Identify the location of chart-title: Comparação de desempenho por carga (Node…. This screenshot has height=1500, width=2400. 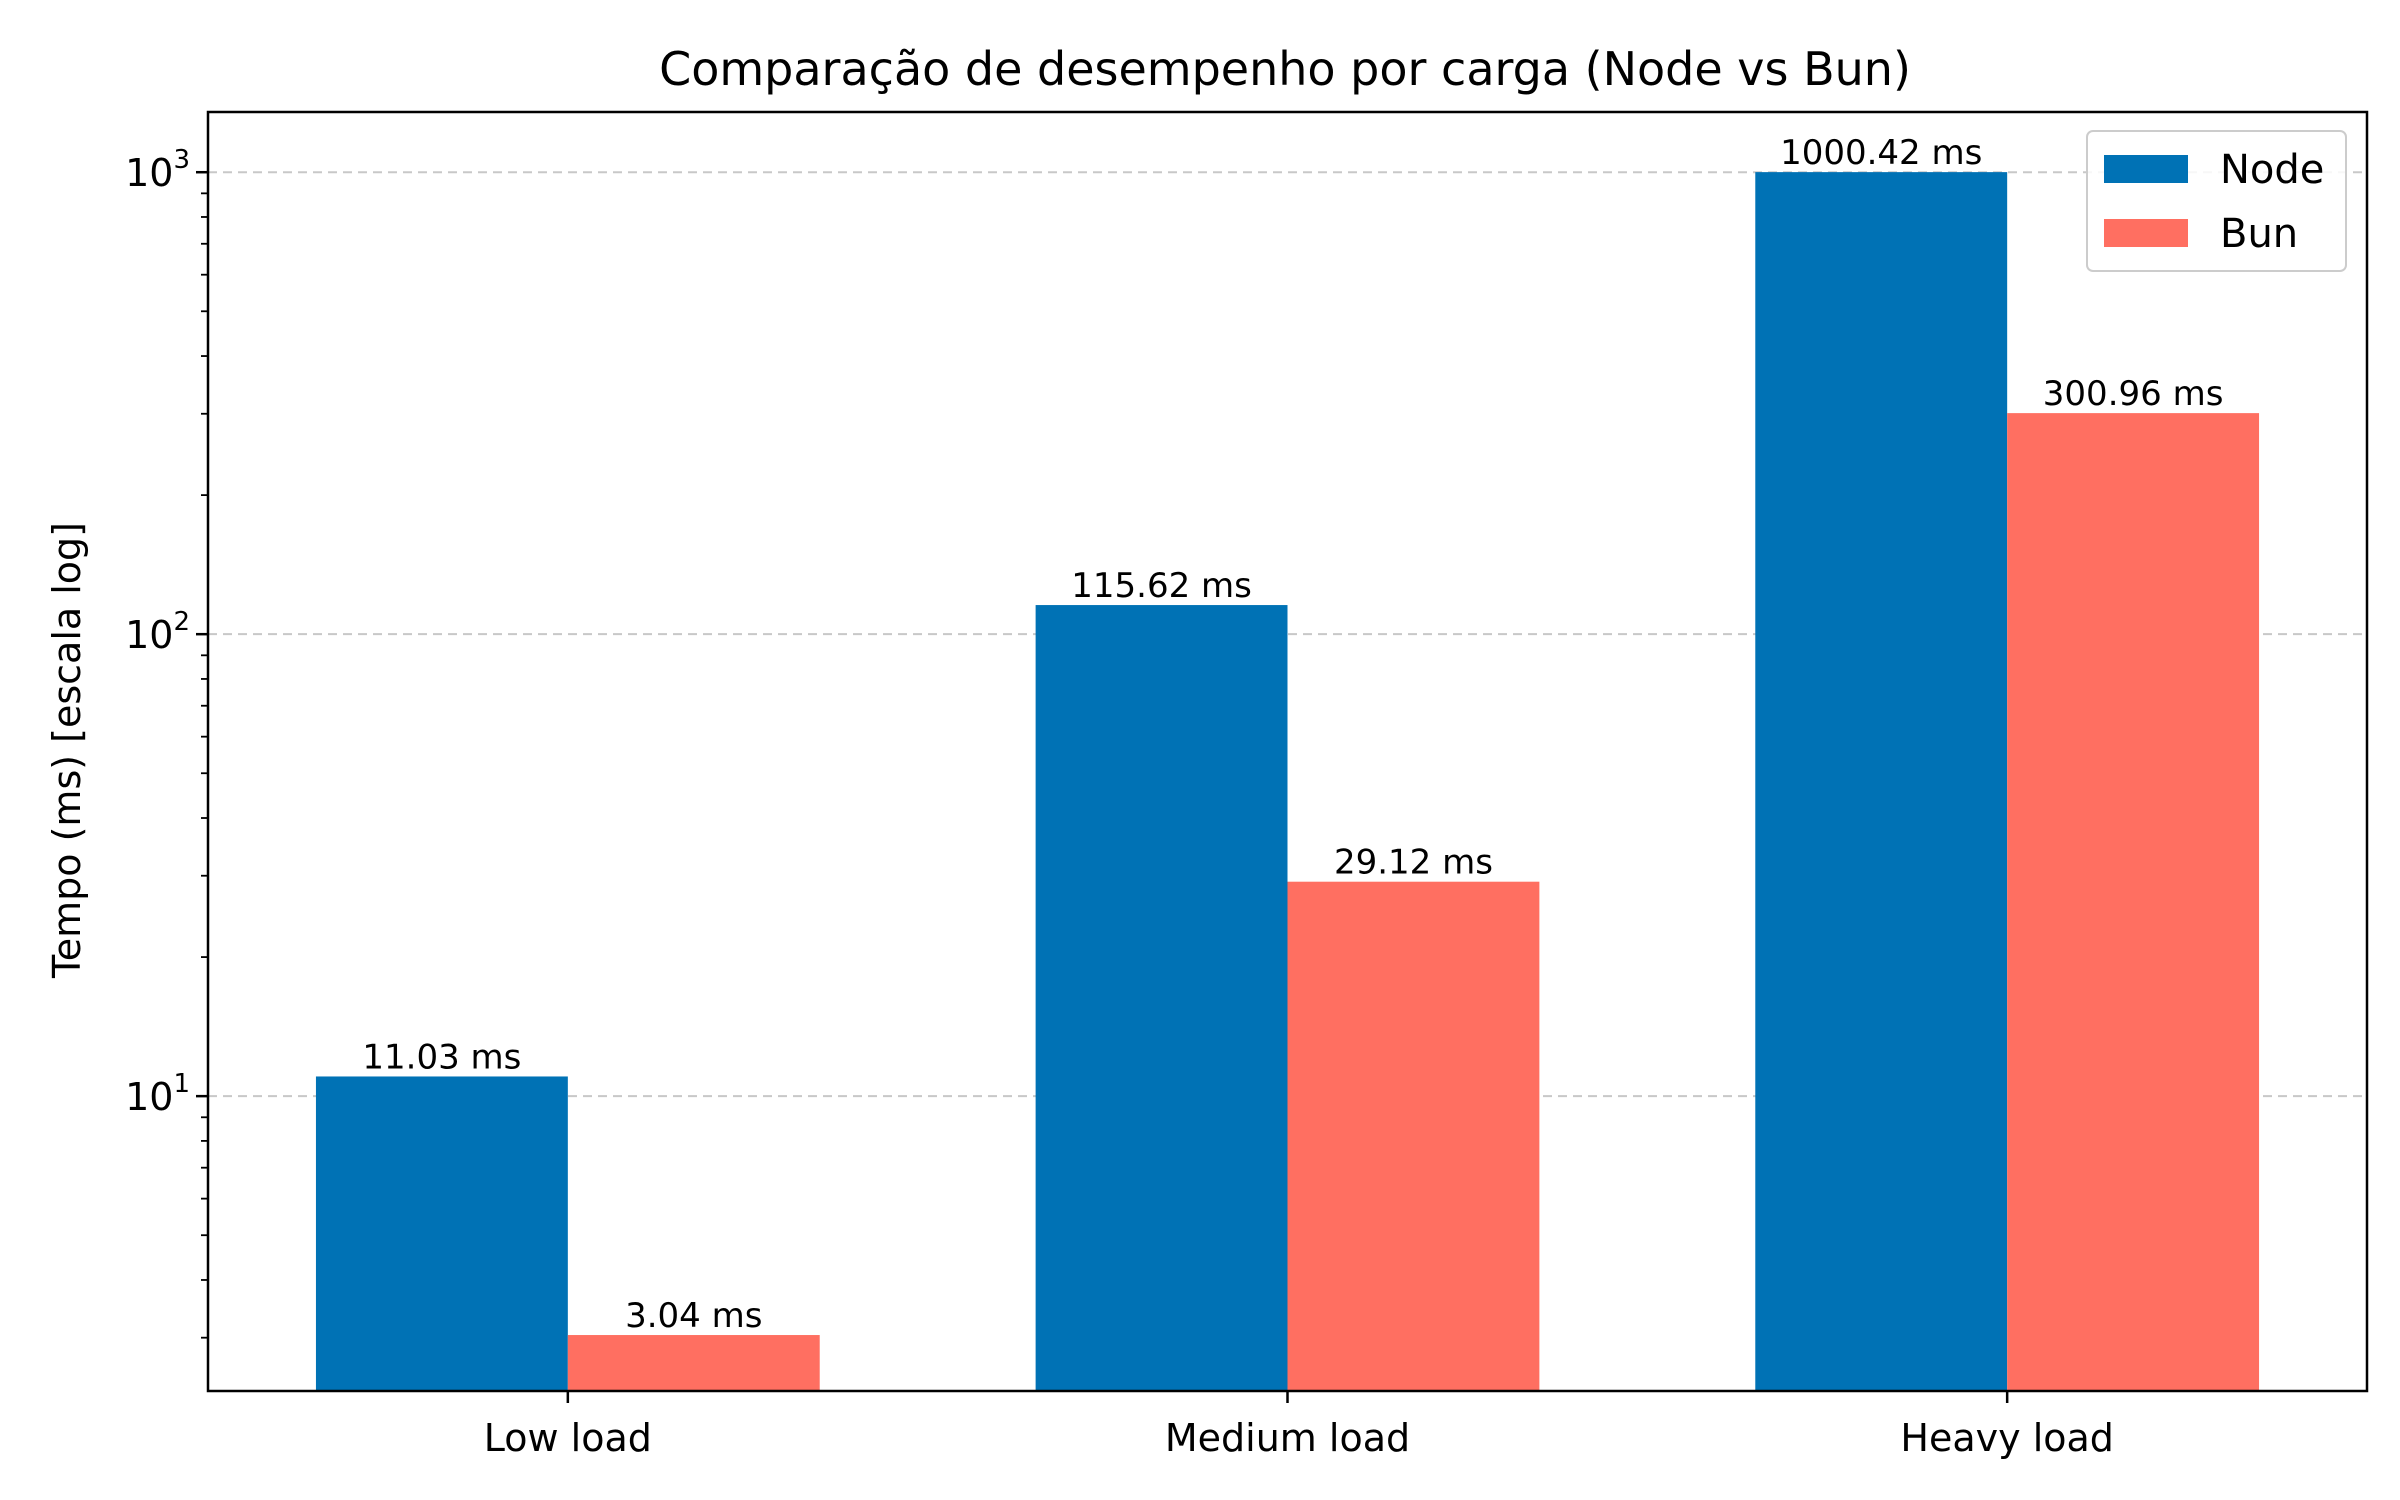
(1285, 69).